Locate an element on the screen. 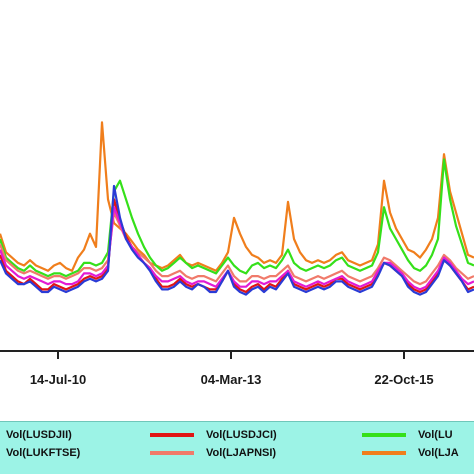  x-tick-label-2: 04-Mar-13 is located at coordinates (231, 379).